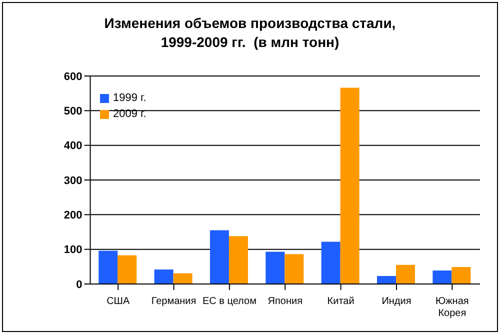 Image resolution: width=500 pixels, height=334 pixels. I want to click on y-tick-label: 600, so click(73, 76).